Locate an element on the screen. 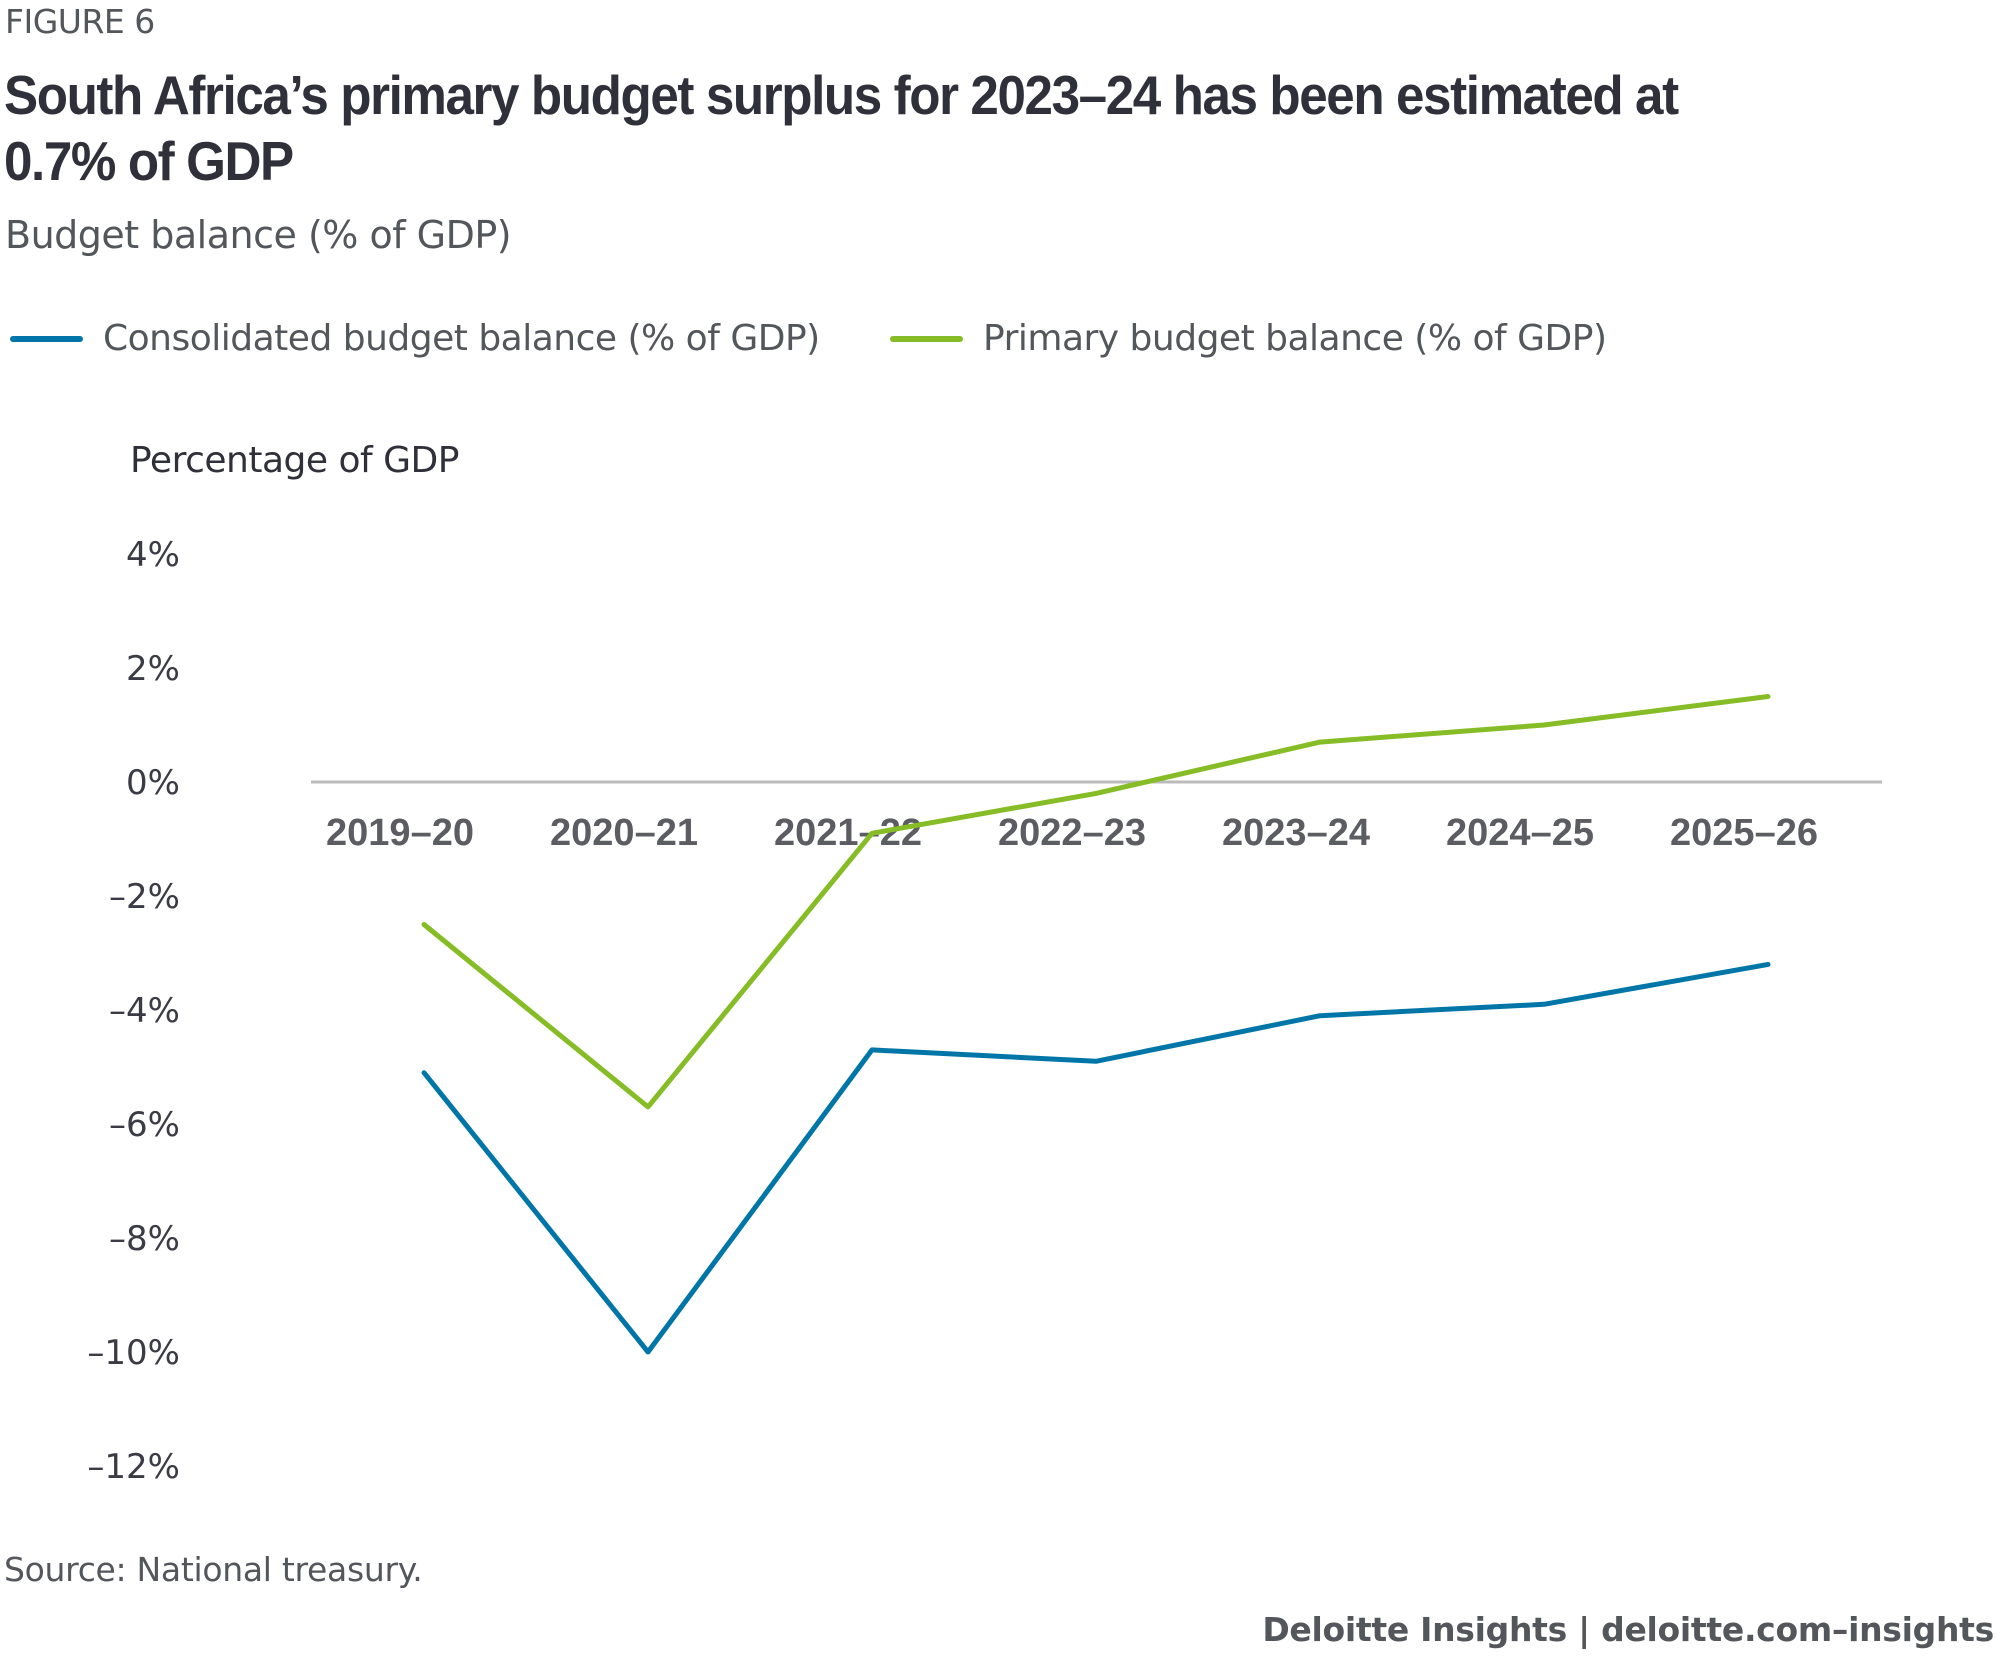 This screenshot has width=2000, height=1667. legend-label-consolidated: Consolidated budget balance (% of GDP) is located at coordinates (461, 338).